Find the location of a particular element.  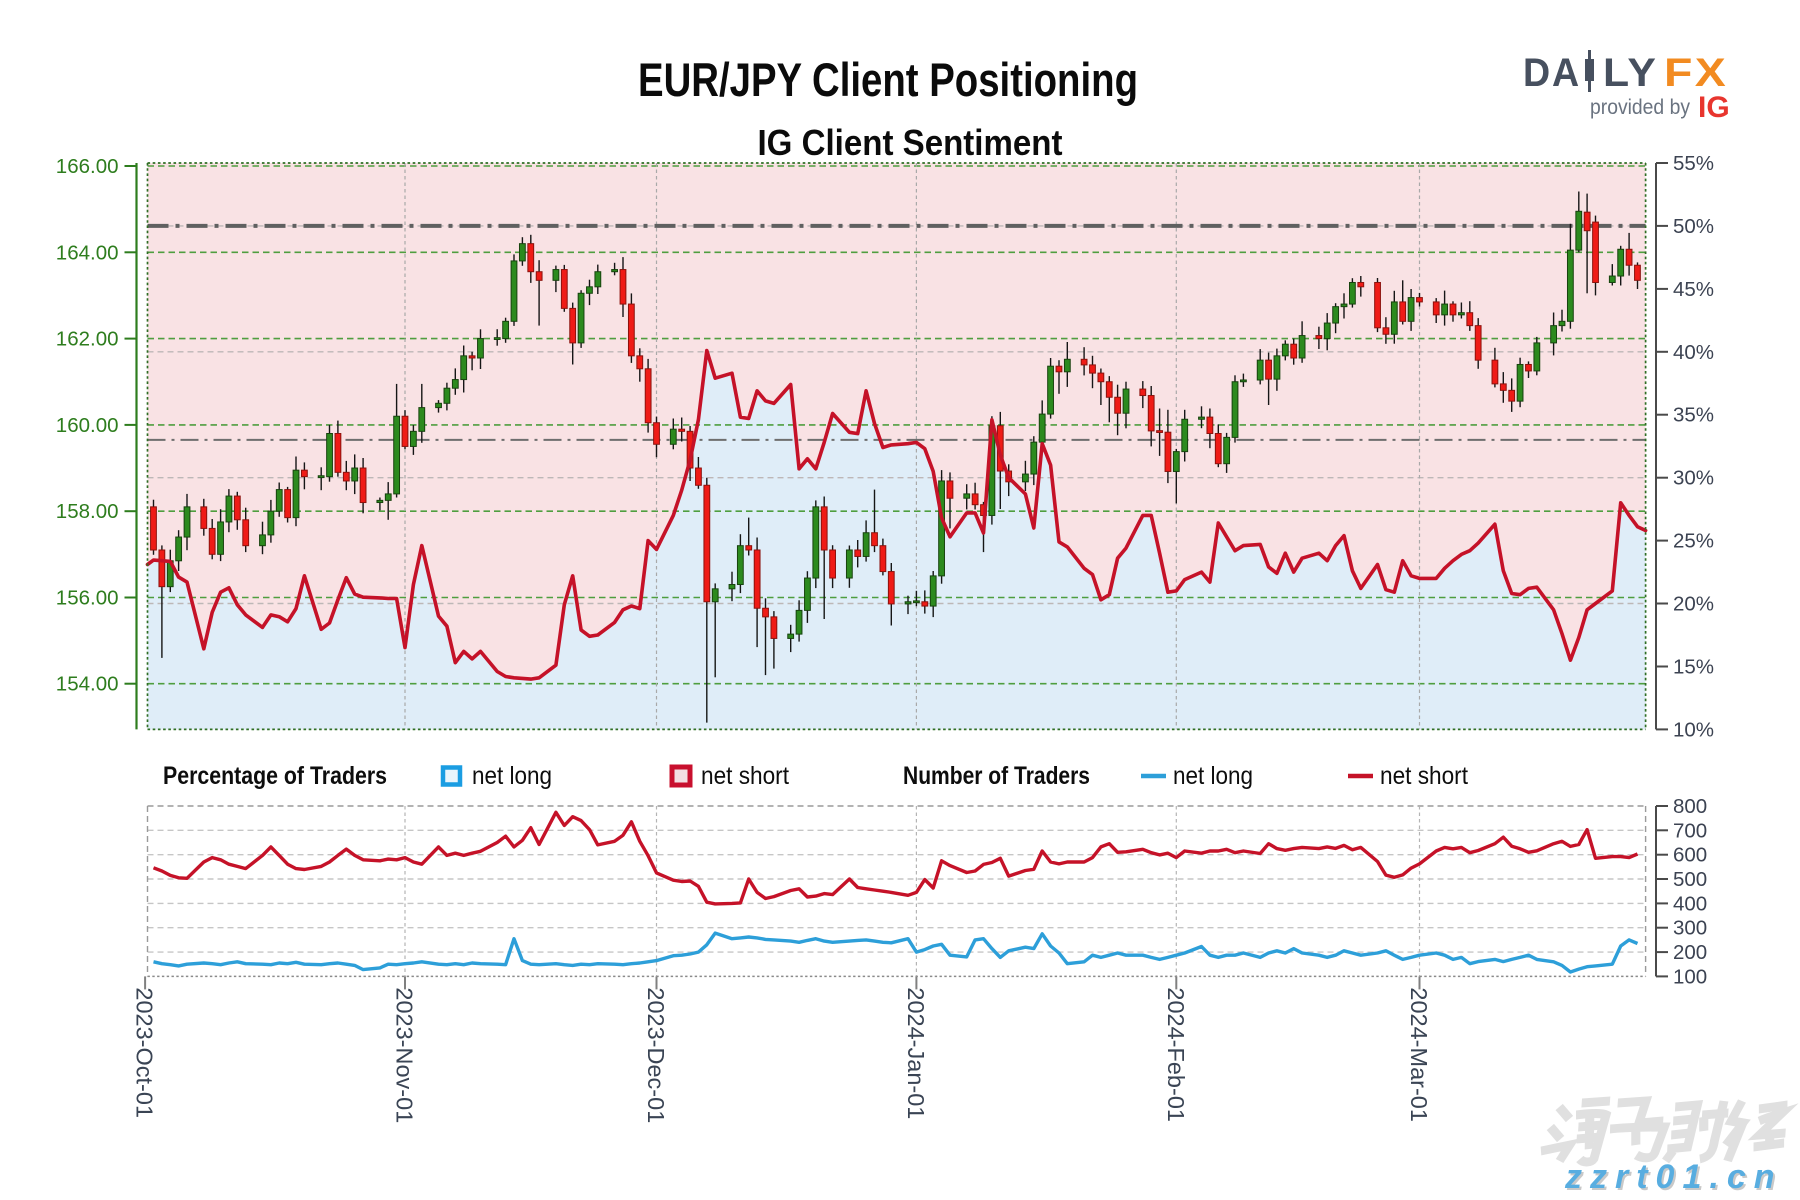

svg-text: IG is located at coordinates (1714, 107).